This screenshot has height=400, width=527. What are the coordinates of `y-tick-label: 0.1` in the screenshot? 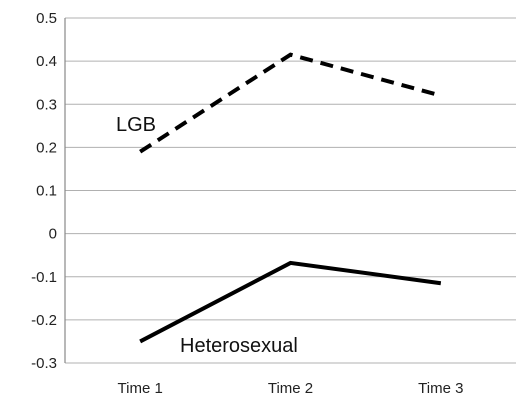 It's located at (46, 191).